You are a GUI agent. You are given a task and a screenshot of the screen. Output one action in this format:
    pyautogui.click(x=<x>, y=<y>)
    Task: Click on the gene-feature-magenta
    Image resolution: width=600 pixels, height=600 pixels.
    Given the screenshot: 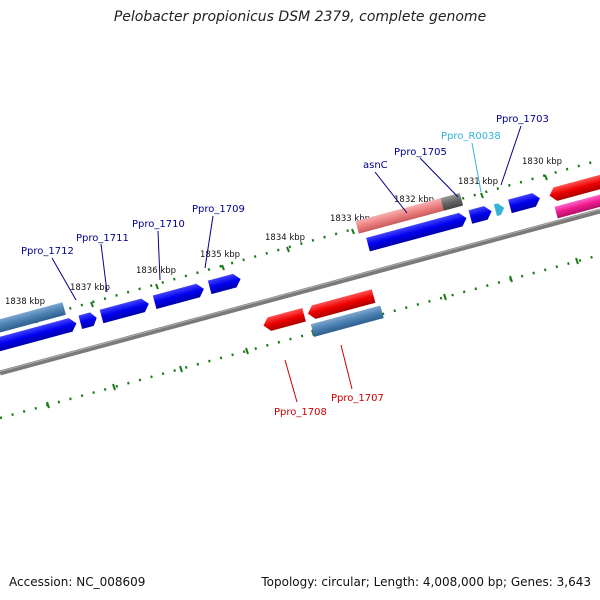 What is the action you would take?
    pyautogui.click(x=577, y=205)
    